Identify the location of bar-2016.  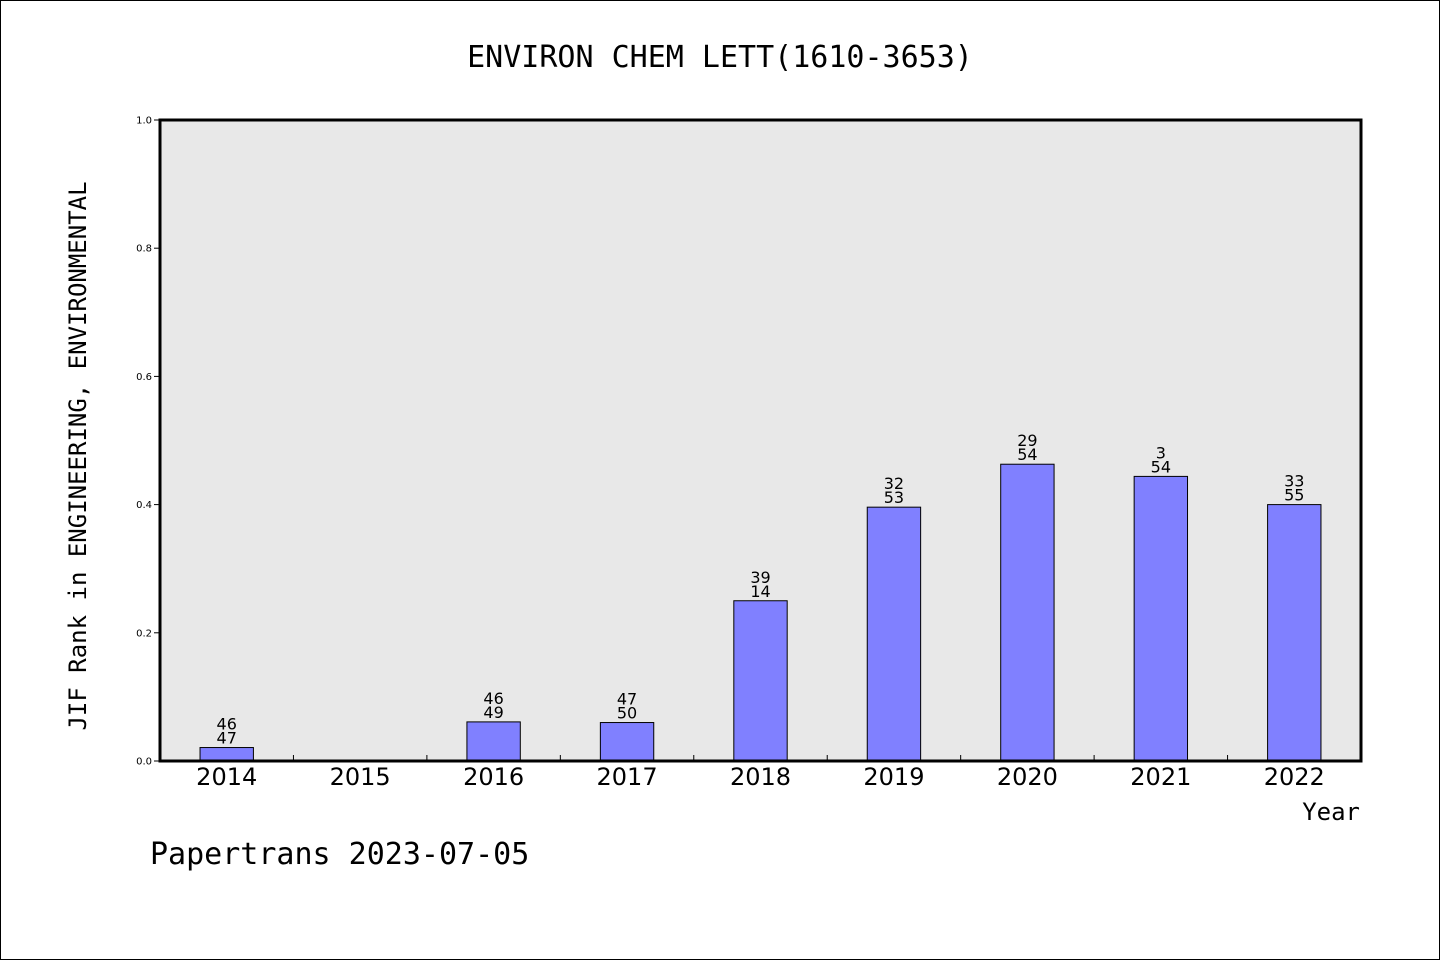
(493, 741).